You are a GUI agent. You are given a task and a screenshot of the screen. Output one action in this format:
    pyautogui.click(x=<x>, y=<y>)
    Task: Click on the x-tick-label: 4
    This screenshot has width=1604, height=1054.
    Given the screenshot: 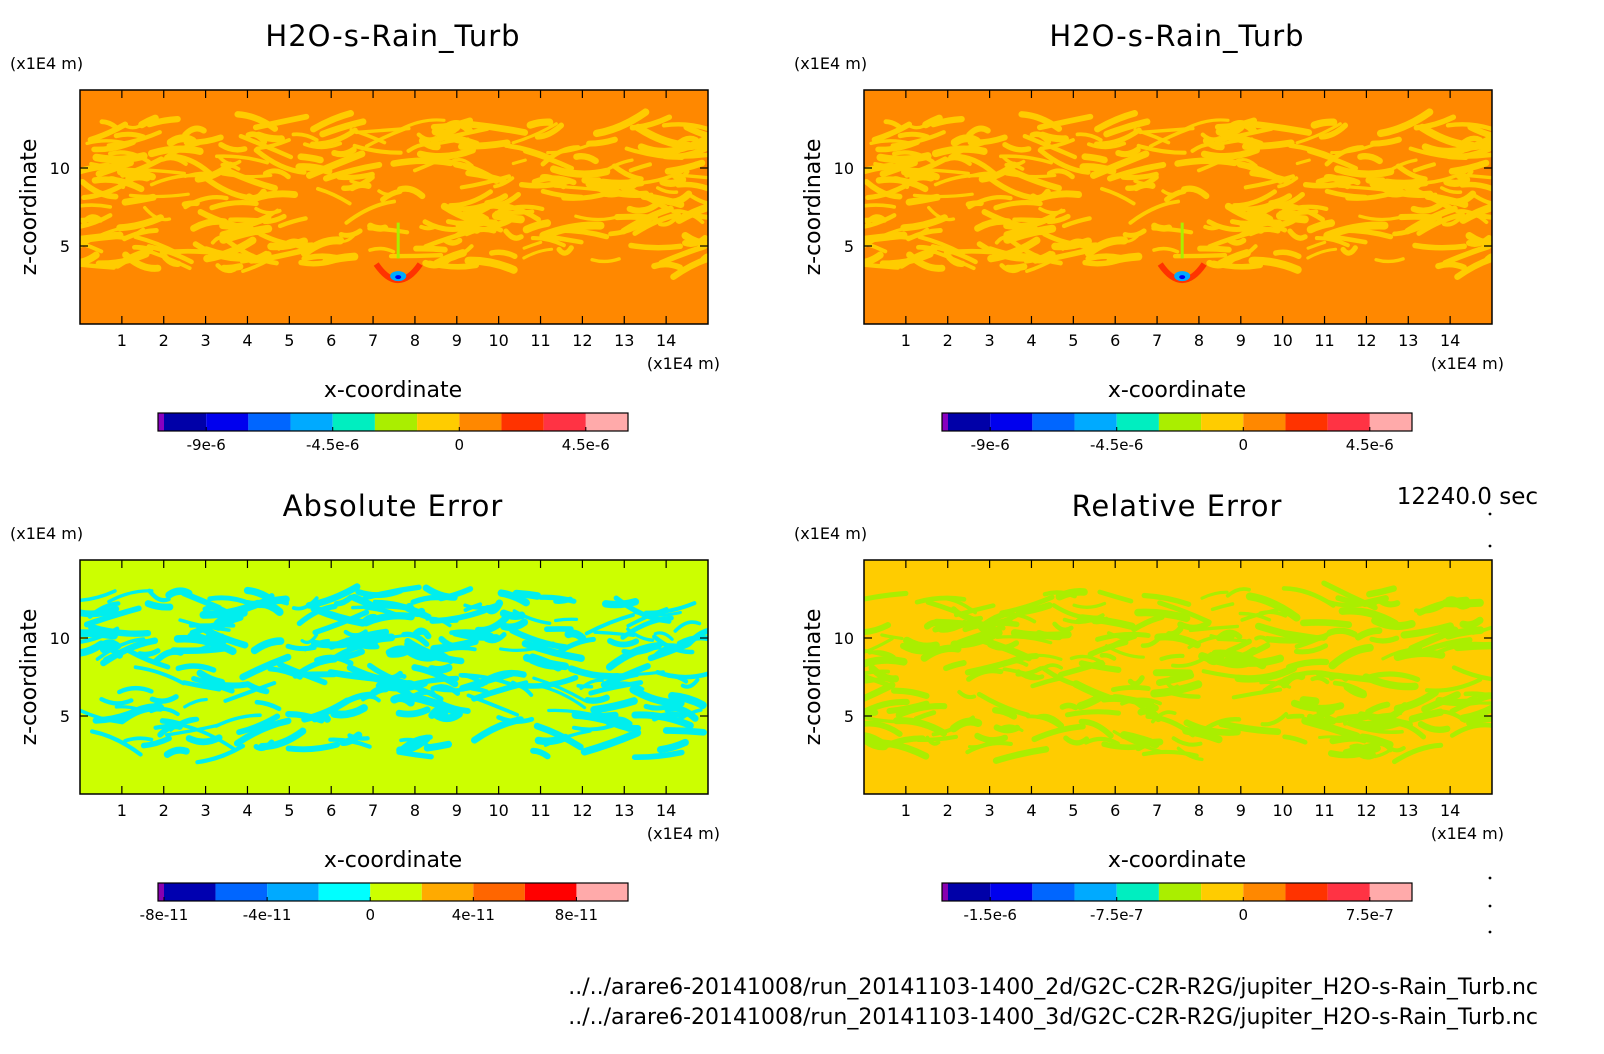 What is the action you would take?
    pyautogui.click(x=247, y=340)
    